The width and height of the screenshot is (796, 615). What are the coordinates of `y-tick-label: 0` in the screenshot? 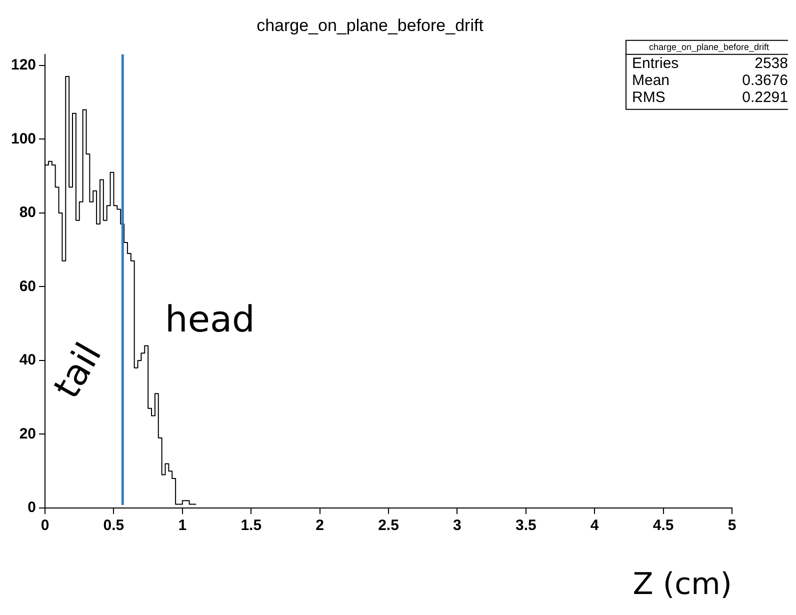 It's located at (32, 507).